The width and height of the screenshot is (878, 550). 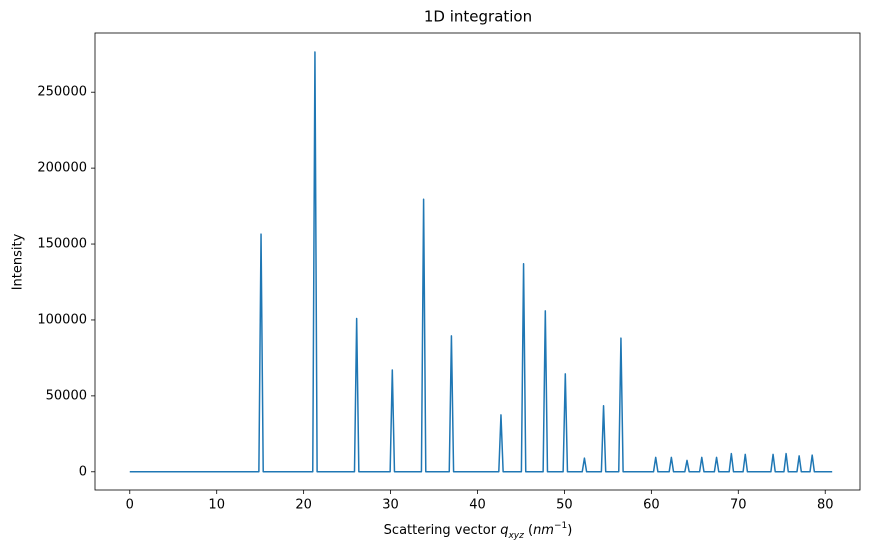 What do you see at coordinates (130, 505) in the screenshot?
I see `x-tick-label: 0` at bounding box center [130, 505].